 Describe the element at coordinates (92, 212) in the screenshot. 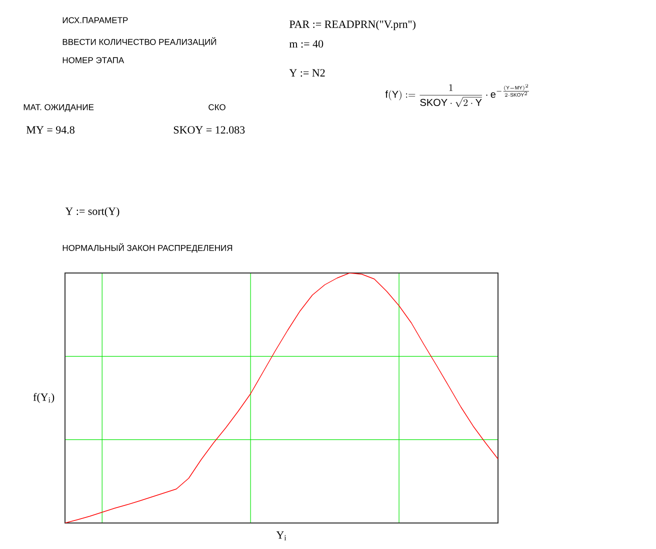

I see `text: Y := sort(Y)` at that location.